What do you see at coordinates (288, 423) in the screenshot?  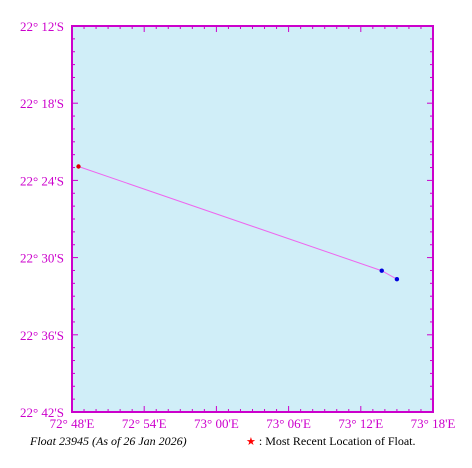 I see `lon-tick-label: 73° 06'E` at bounding box center [288, 423].